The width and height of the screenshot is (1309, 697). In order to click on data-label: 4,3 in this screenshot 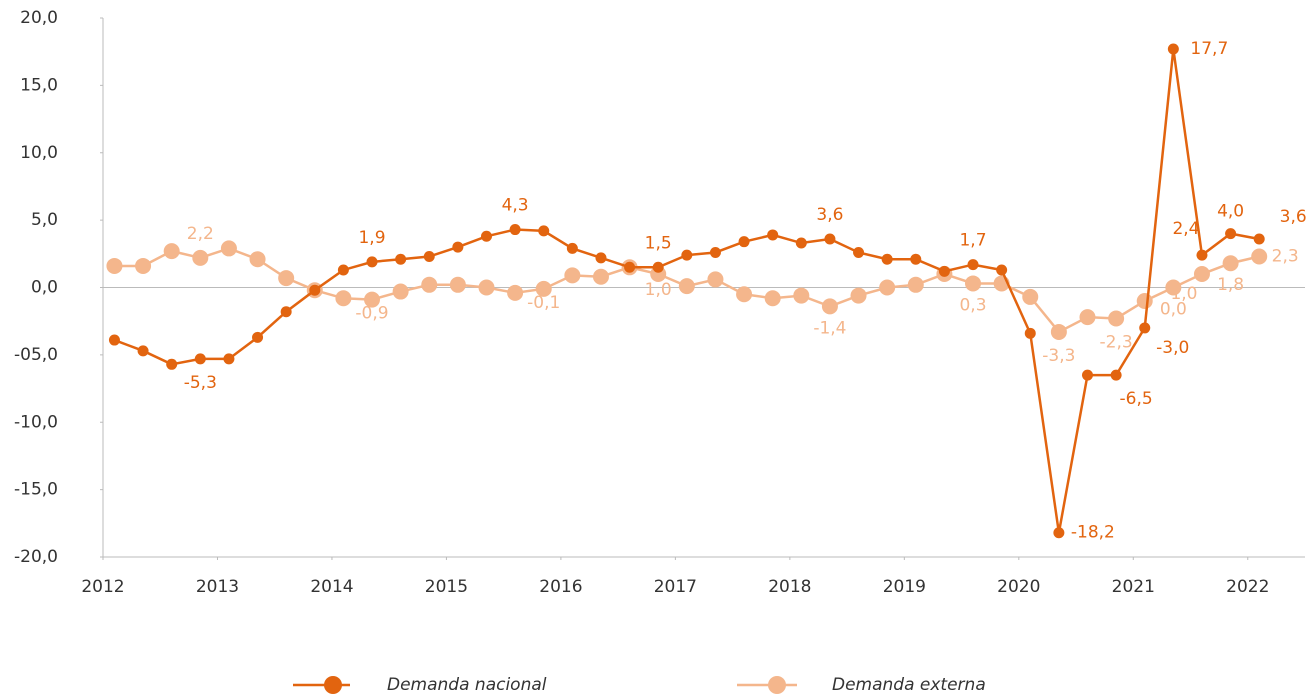, I will do `click(515, 206)`.